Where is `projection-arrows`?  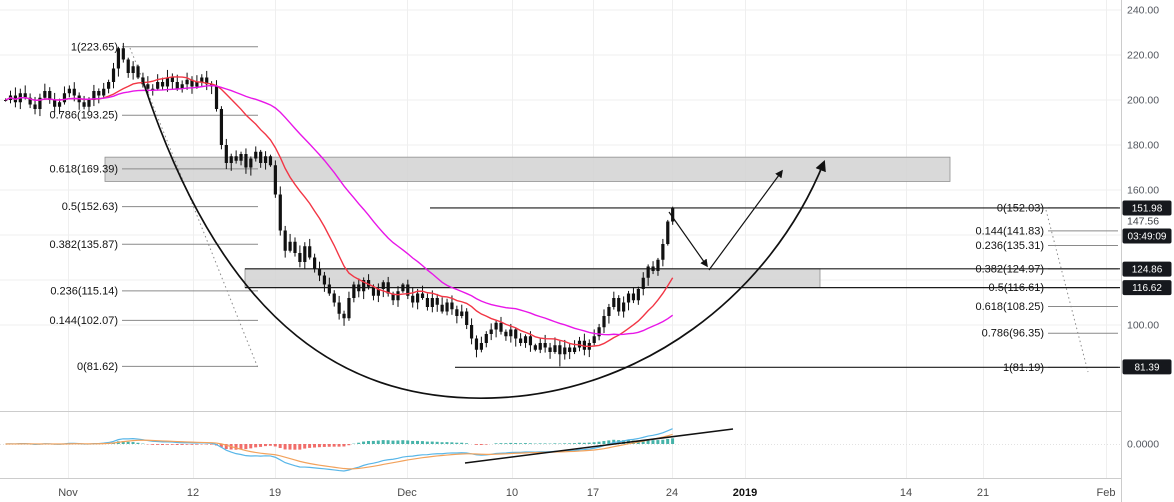
projection-arrows is located at coordinates (725, 220).